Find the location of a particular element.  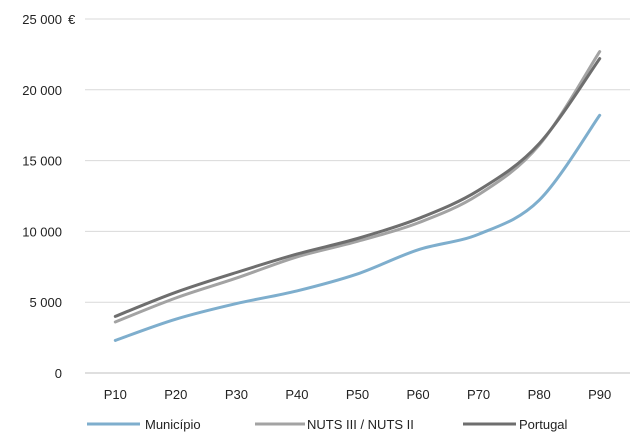

x-tick-label: P80 is located at coordinates (539, 394).